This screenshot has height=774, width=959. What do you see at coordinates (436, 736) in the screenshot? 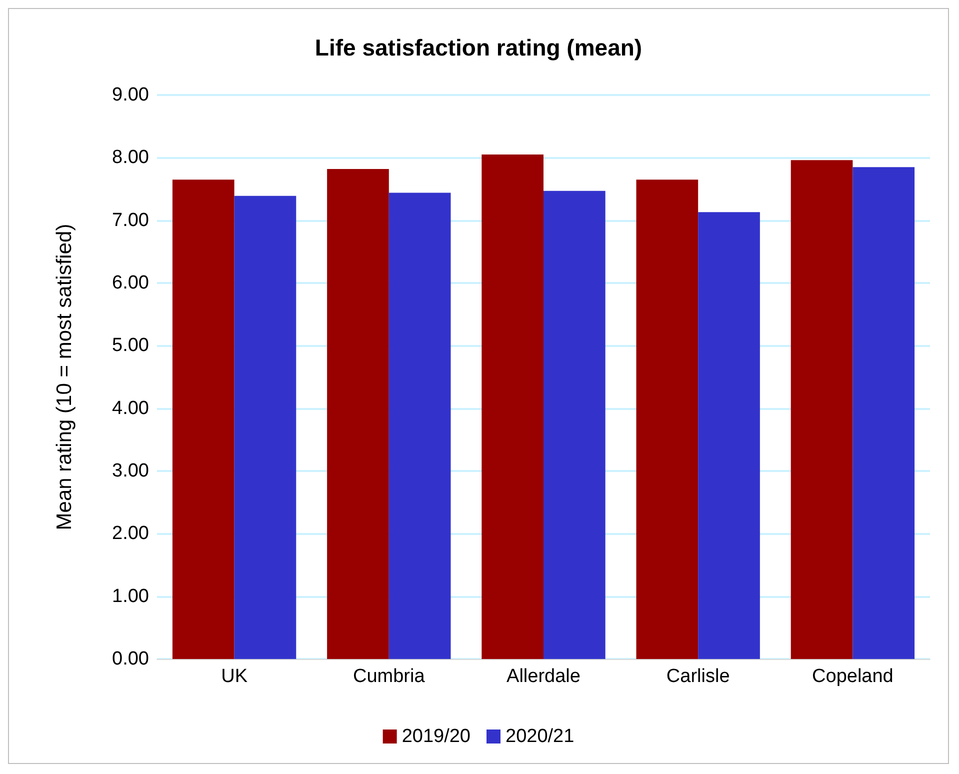
I see `legend-label: 2019/20` at bounding box center [436, 736].